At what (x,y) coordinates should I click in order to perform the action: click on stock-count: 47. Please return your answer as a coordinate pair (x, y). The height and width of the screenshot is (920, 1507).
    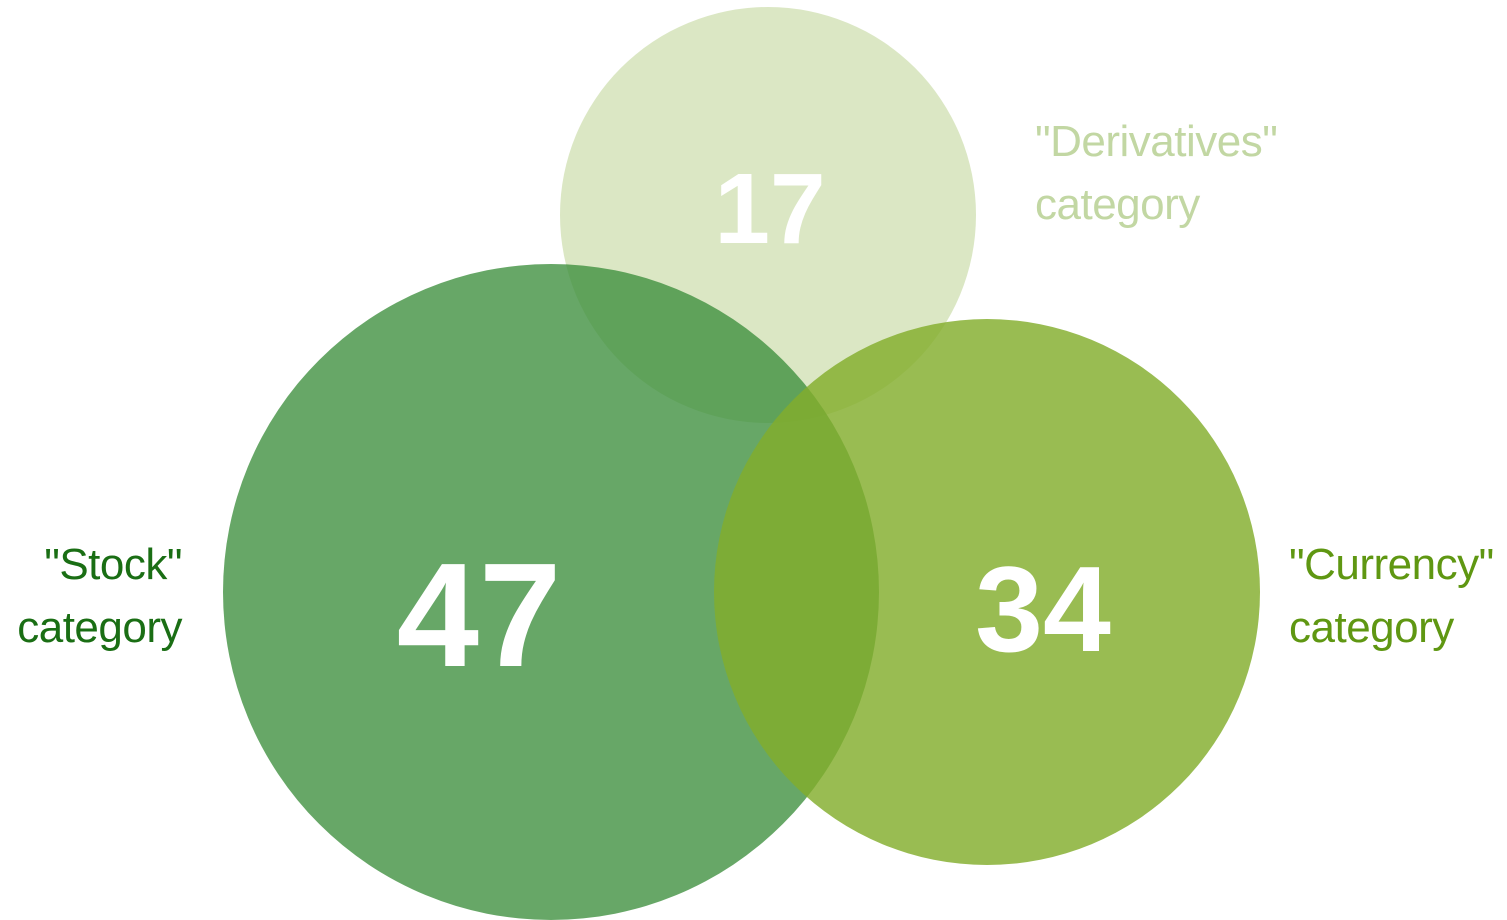
    Looking at the image, I should click on (479, 615).